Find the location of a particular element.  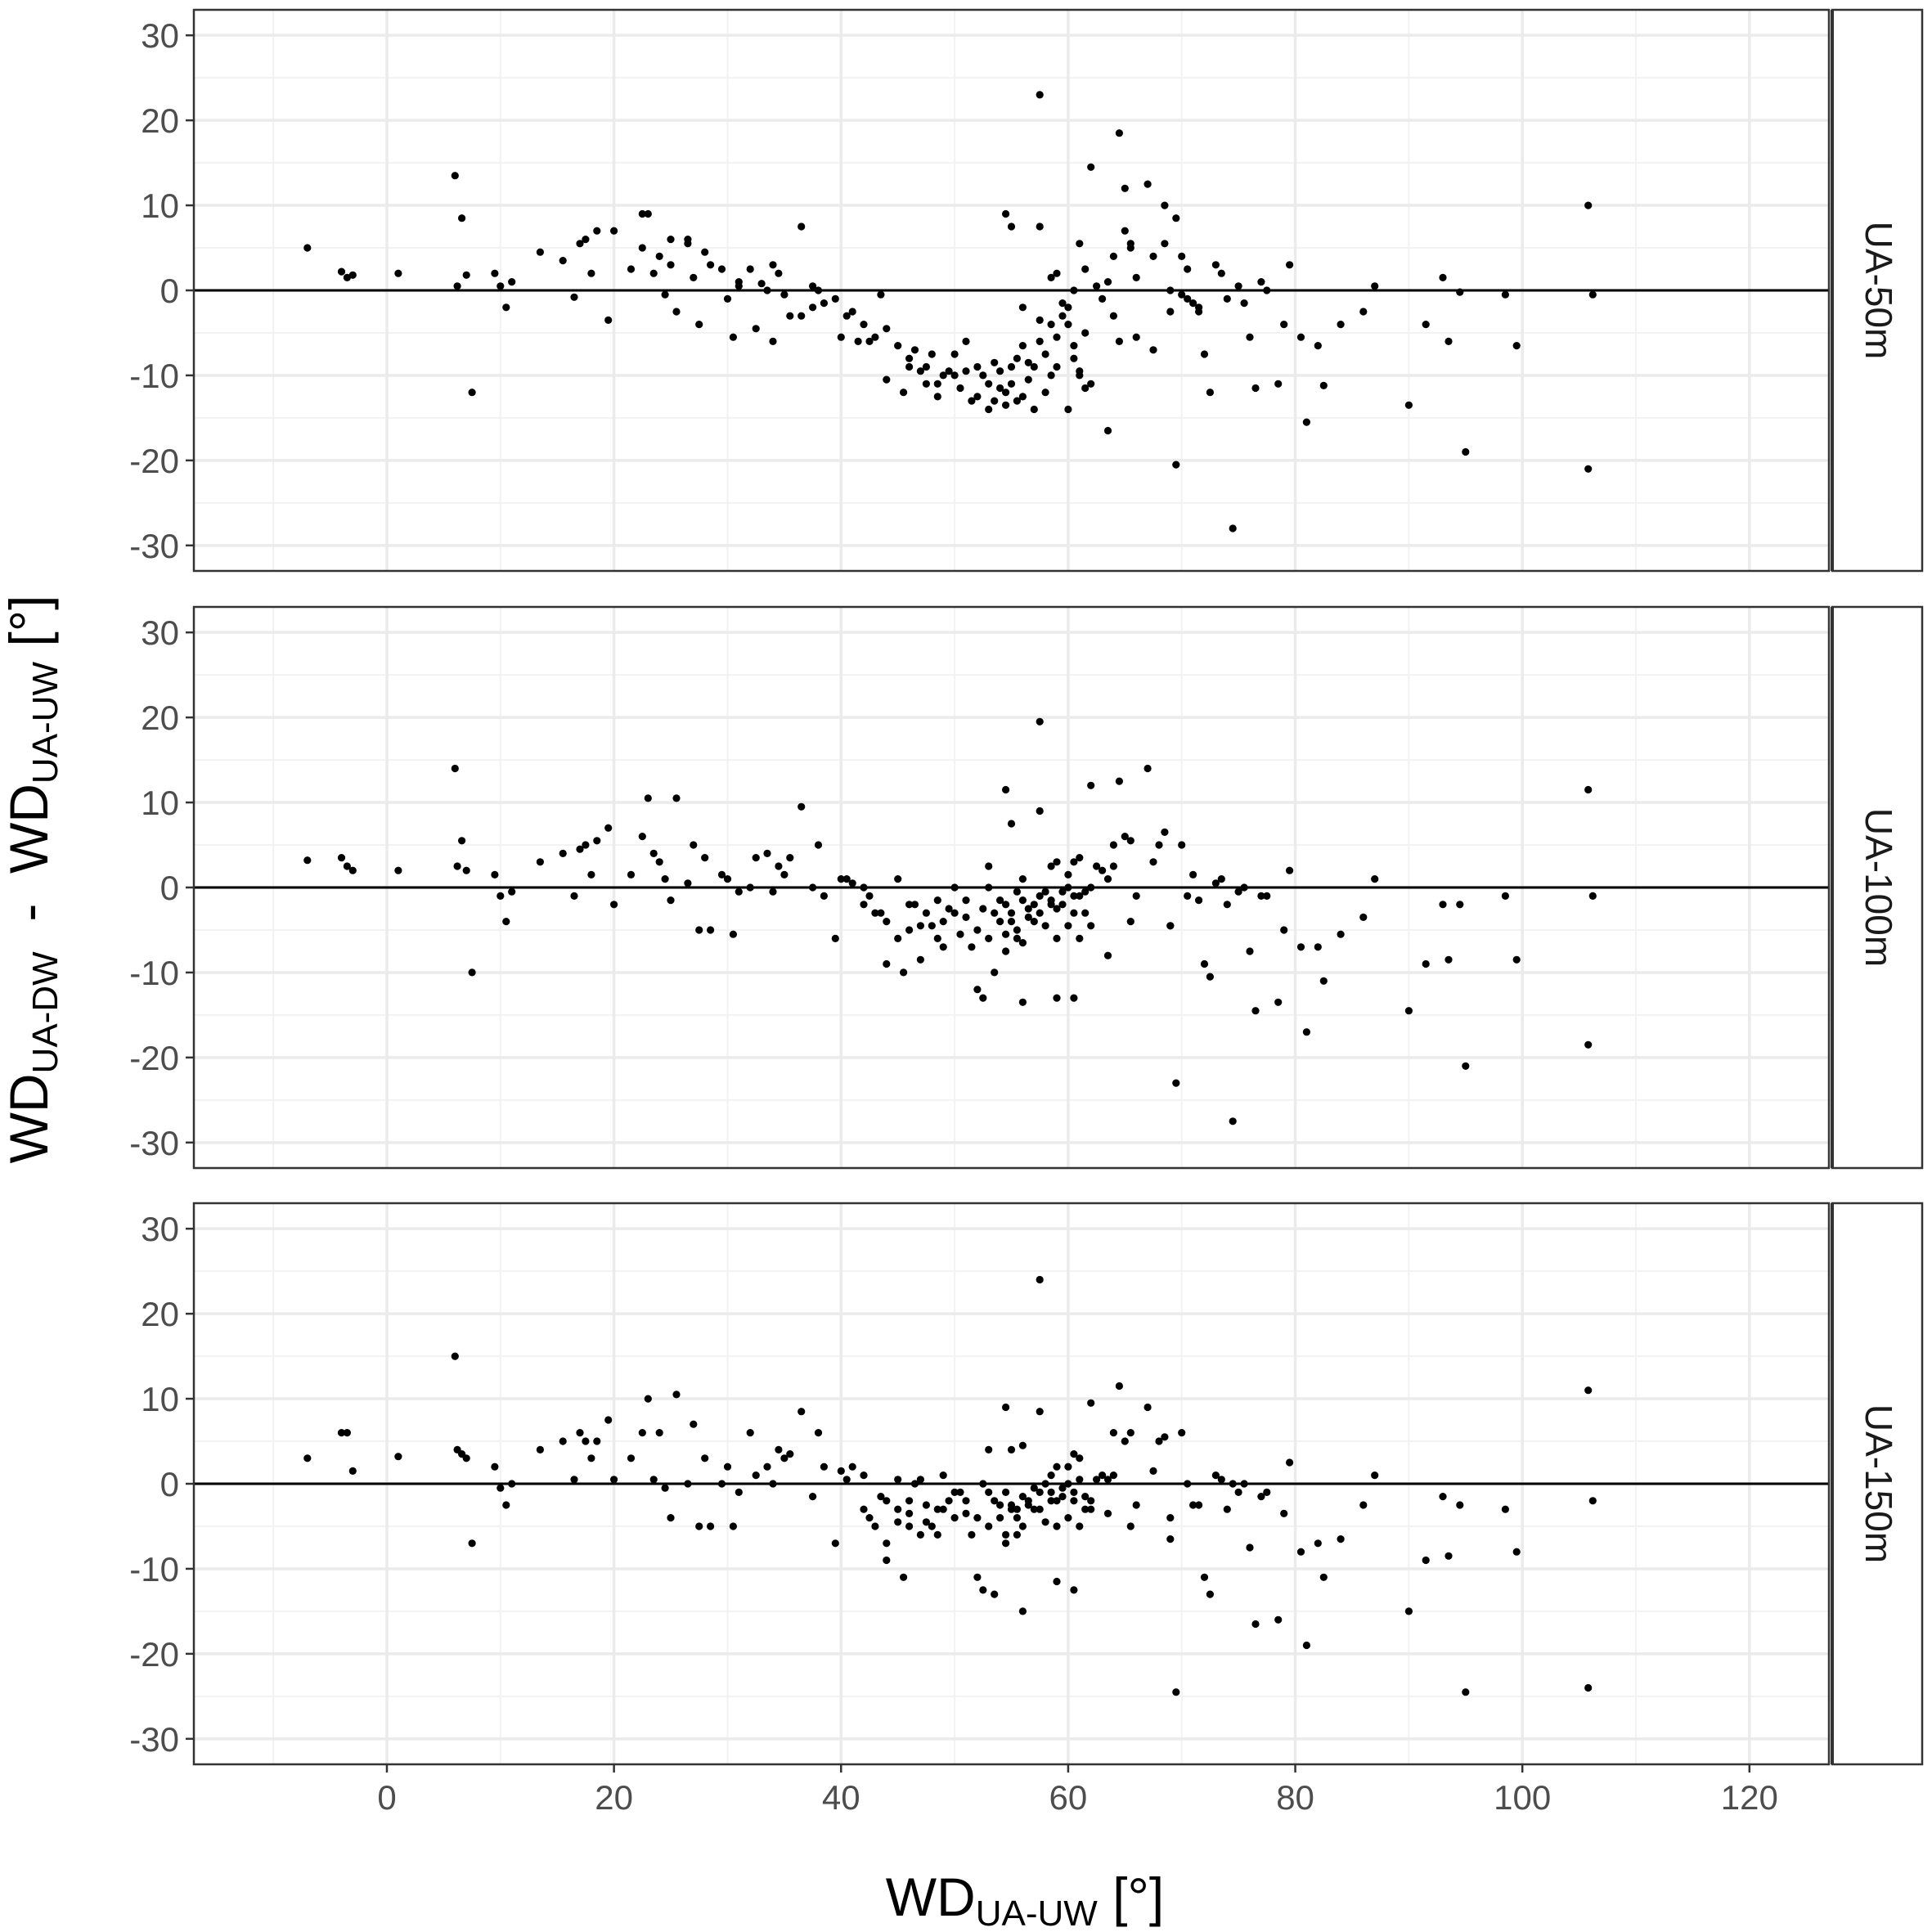

strip-label: UA-150m is located at coordinates (1879, 1484).